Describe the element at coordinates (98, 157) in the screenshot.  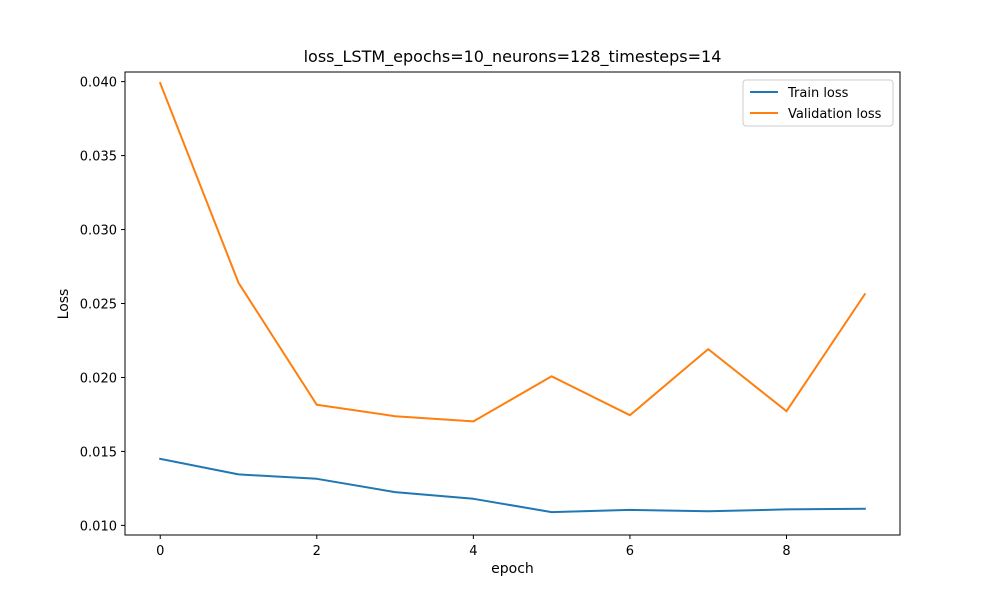
I see `y-tick-label: 0.035` at that location.